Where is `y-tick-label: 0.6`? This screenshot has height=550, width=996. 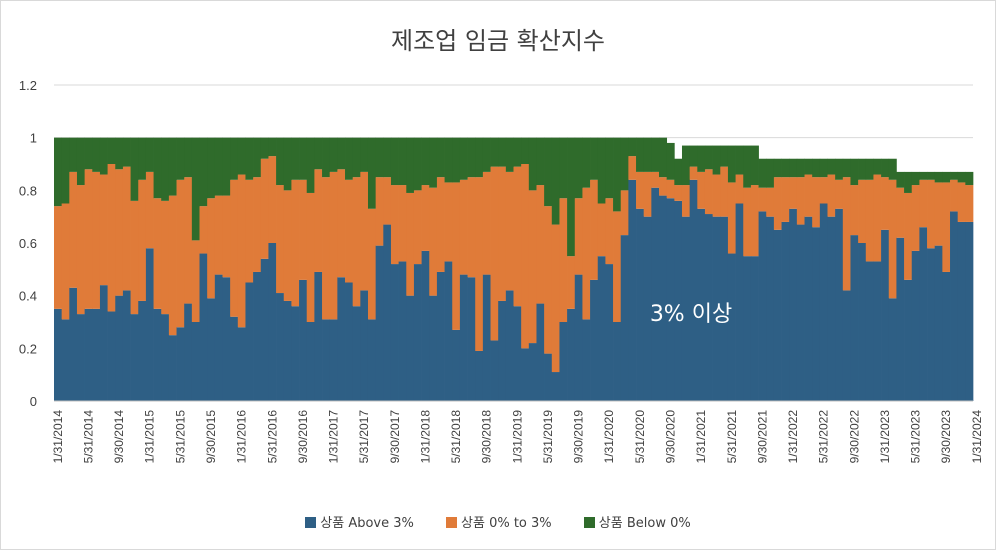 y-tick-label: 0.6 is located at coordinates (28, 243).